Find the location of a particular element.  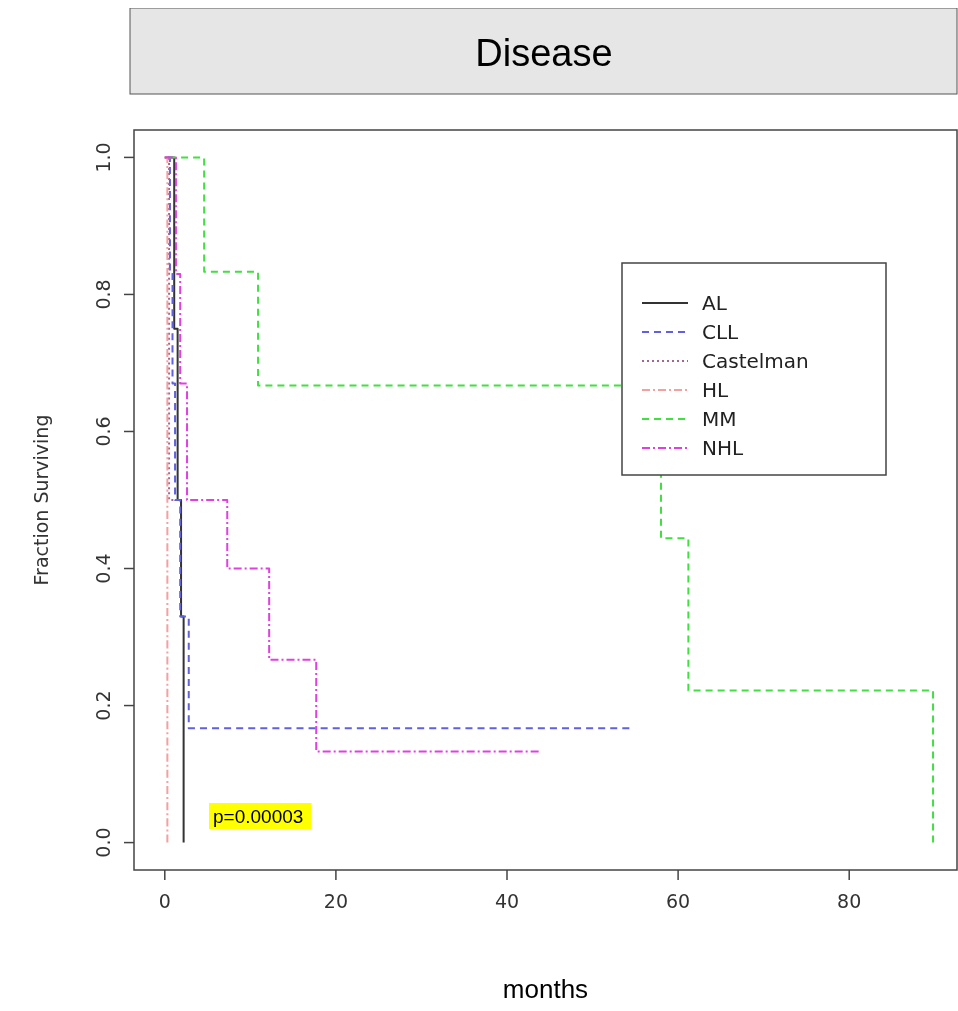

y-tick-label: 1.0 is located at coordinates (103, 157).